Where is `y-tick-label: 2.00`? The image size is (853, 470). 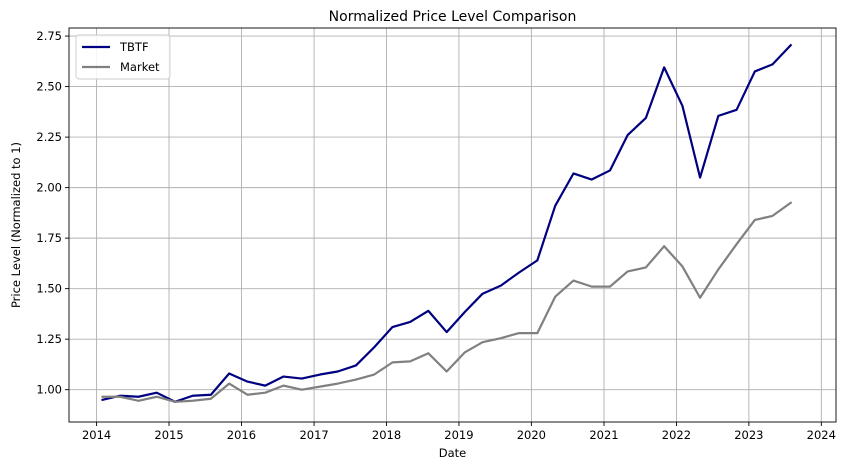
y-tick-label: 2.00 is located at coordinates (49, 188).